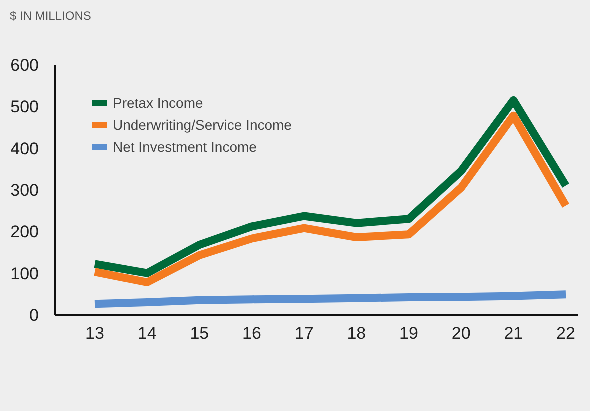 The height and width of the screenshot is (411, 590). What do you see at coordinates (34, 316) in the screenshot?
I see `y-tick-label: 0` at bounding box center [34, 316].